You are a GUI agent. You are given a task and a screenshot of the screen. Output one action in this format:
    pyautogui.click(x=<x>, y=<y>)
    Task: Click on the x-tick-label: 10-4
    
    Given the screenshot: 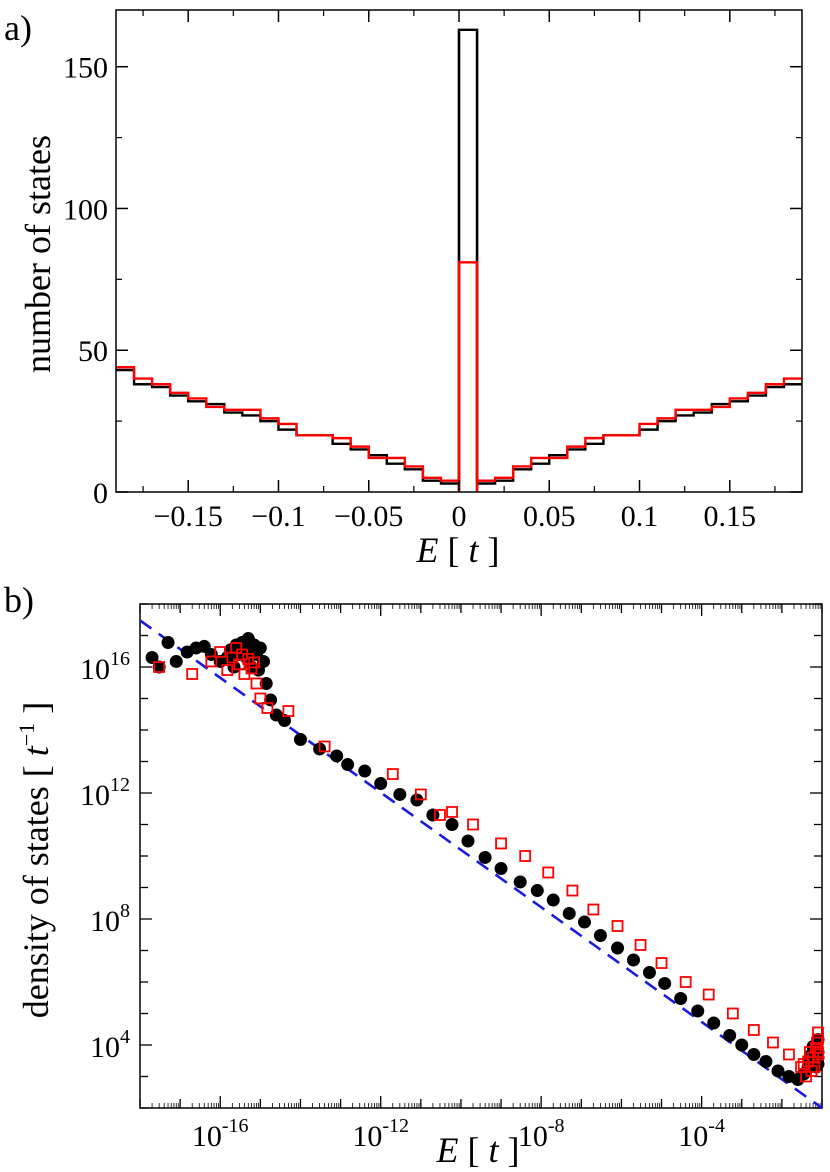 What is the action you would take?
    pyautogui.click(x=701, y=1134)
    